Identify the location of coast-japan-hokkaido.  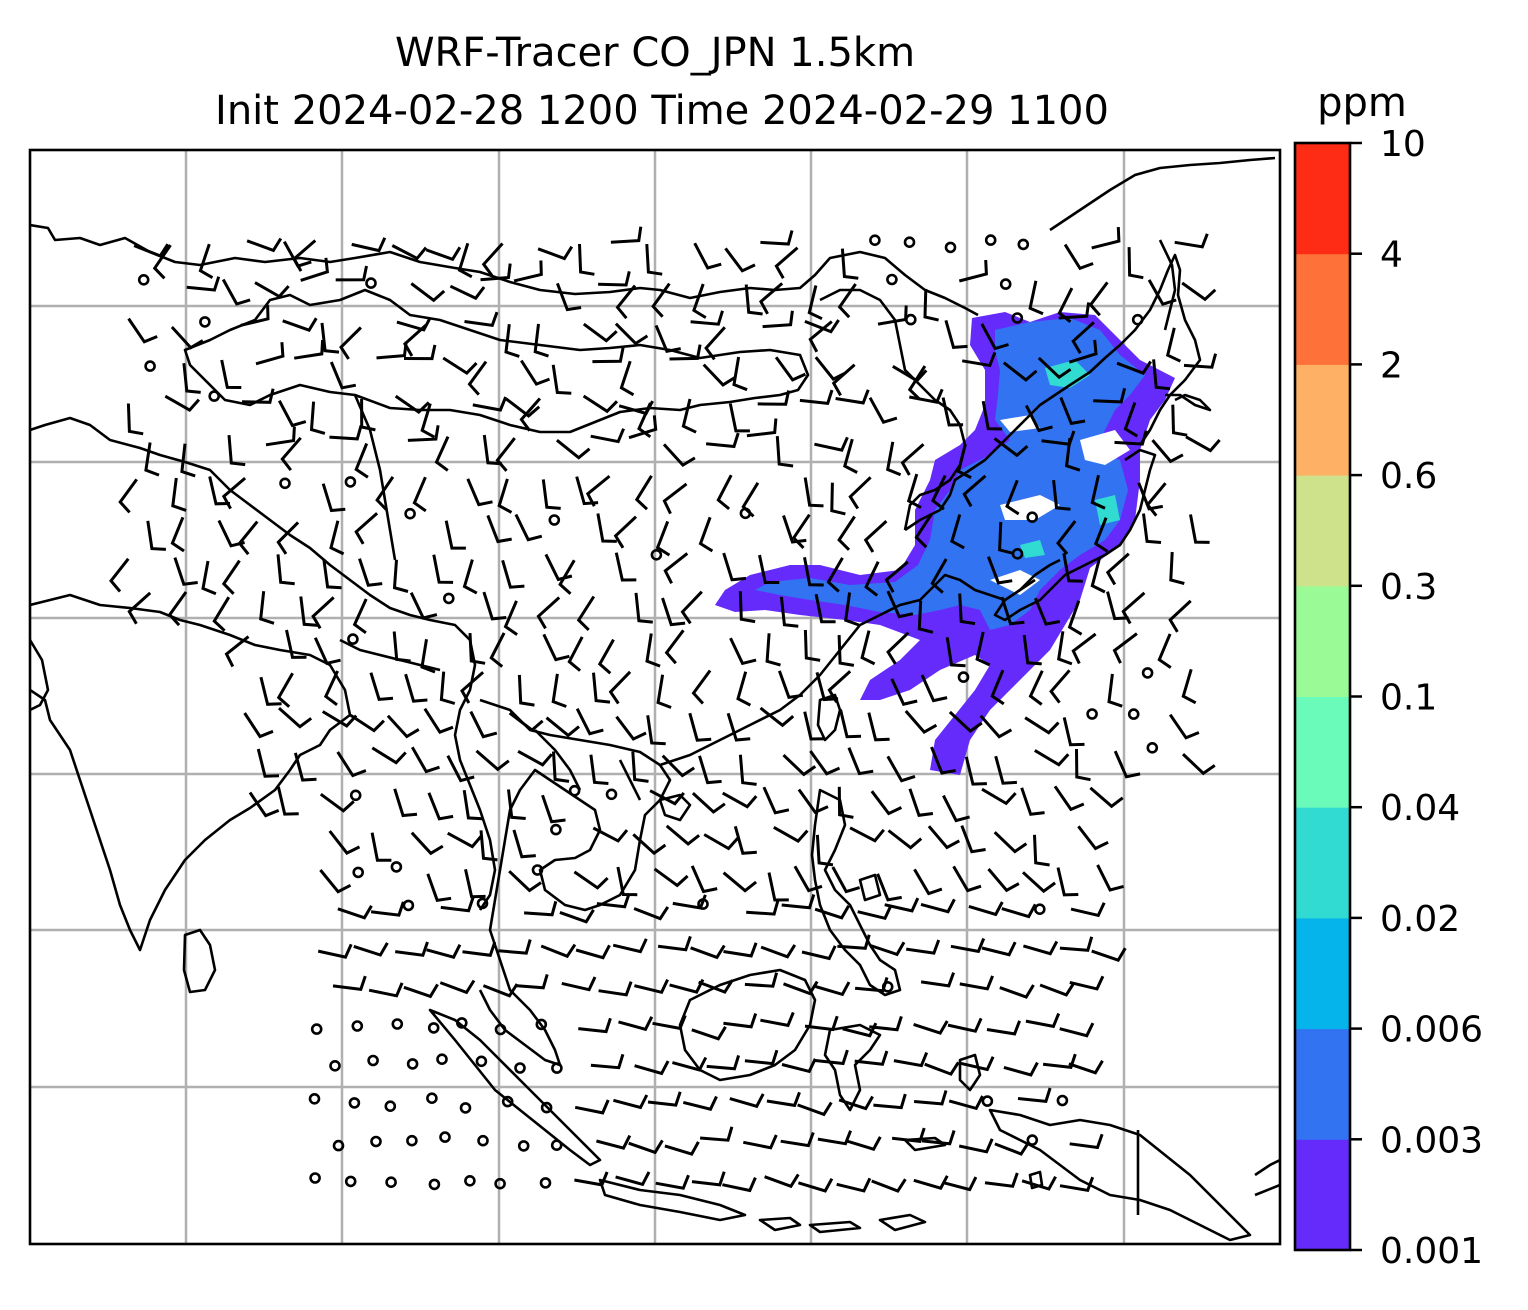
(1188, 402).